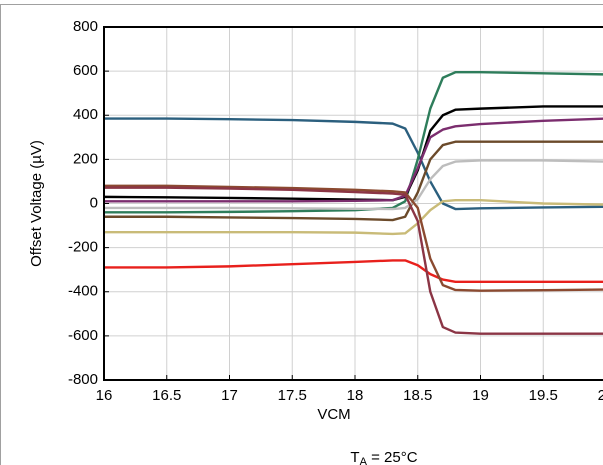 This screenshot has height=465, width=603. I want to click on x-tick-label: 17, so click(229, 395).